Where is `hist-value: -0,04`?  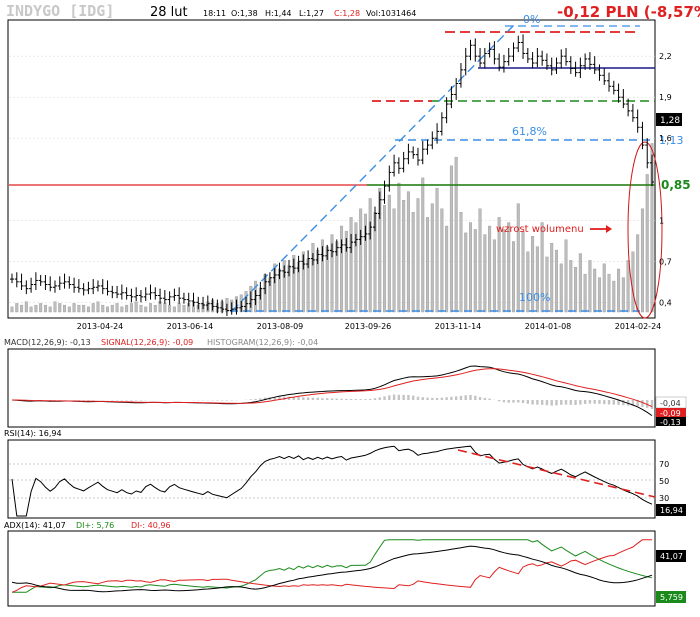
hist-value: -0,04 is located at coordinates (670, 403).